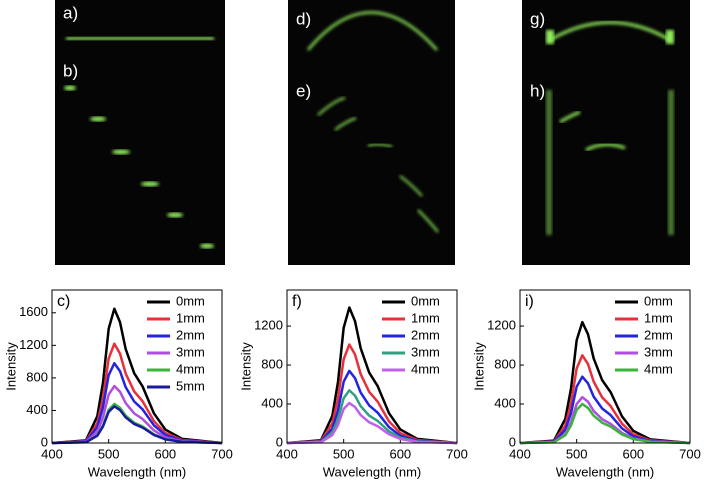 The image size is (710, 485). What do you see at coordinates (303, 18) in the screenshot?
I see `panel-label: d)` at bounding box center [303, 18].